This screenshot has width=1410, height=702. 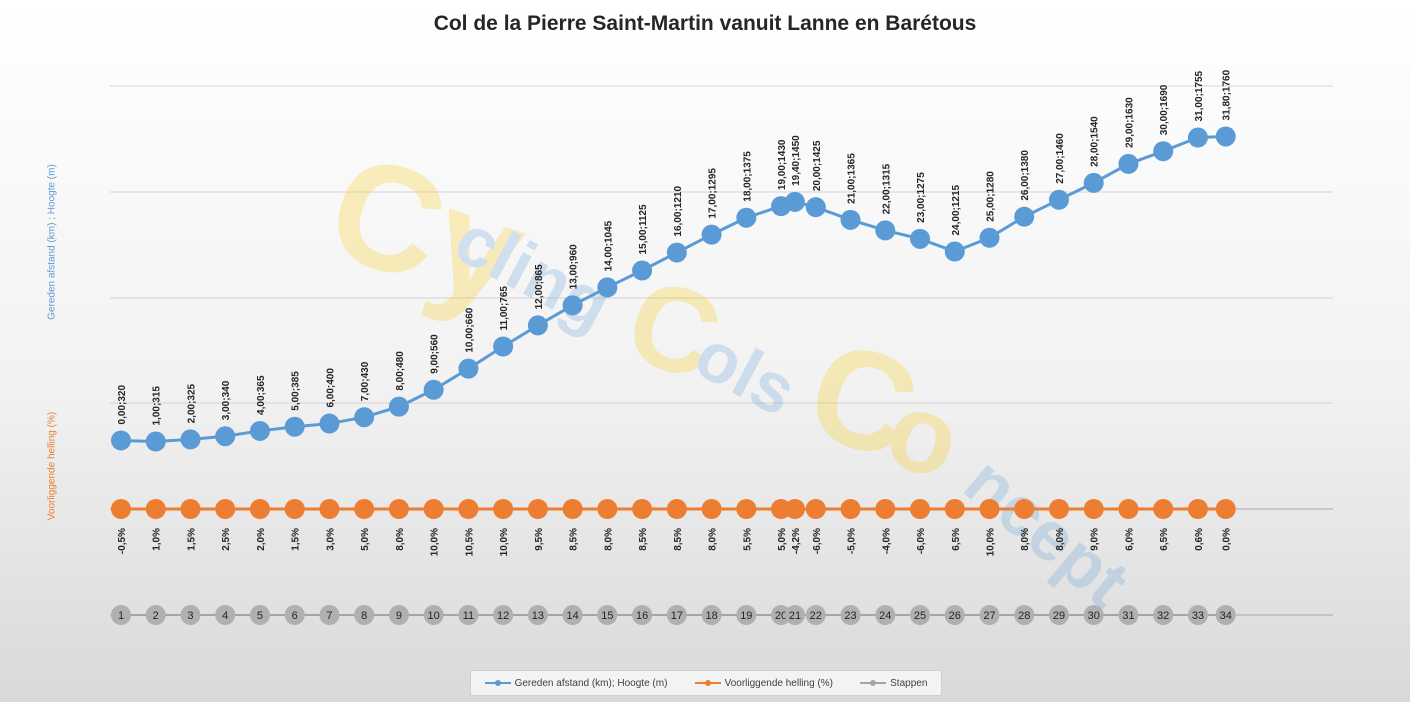 What do you see at coordinates (469, 542) in the screenshot?
I see `gradient-data-label: 10,5%` at bounding box center [469, 542].